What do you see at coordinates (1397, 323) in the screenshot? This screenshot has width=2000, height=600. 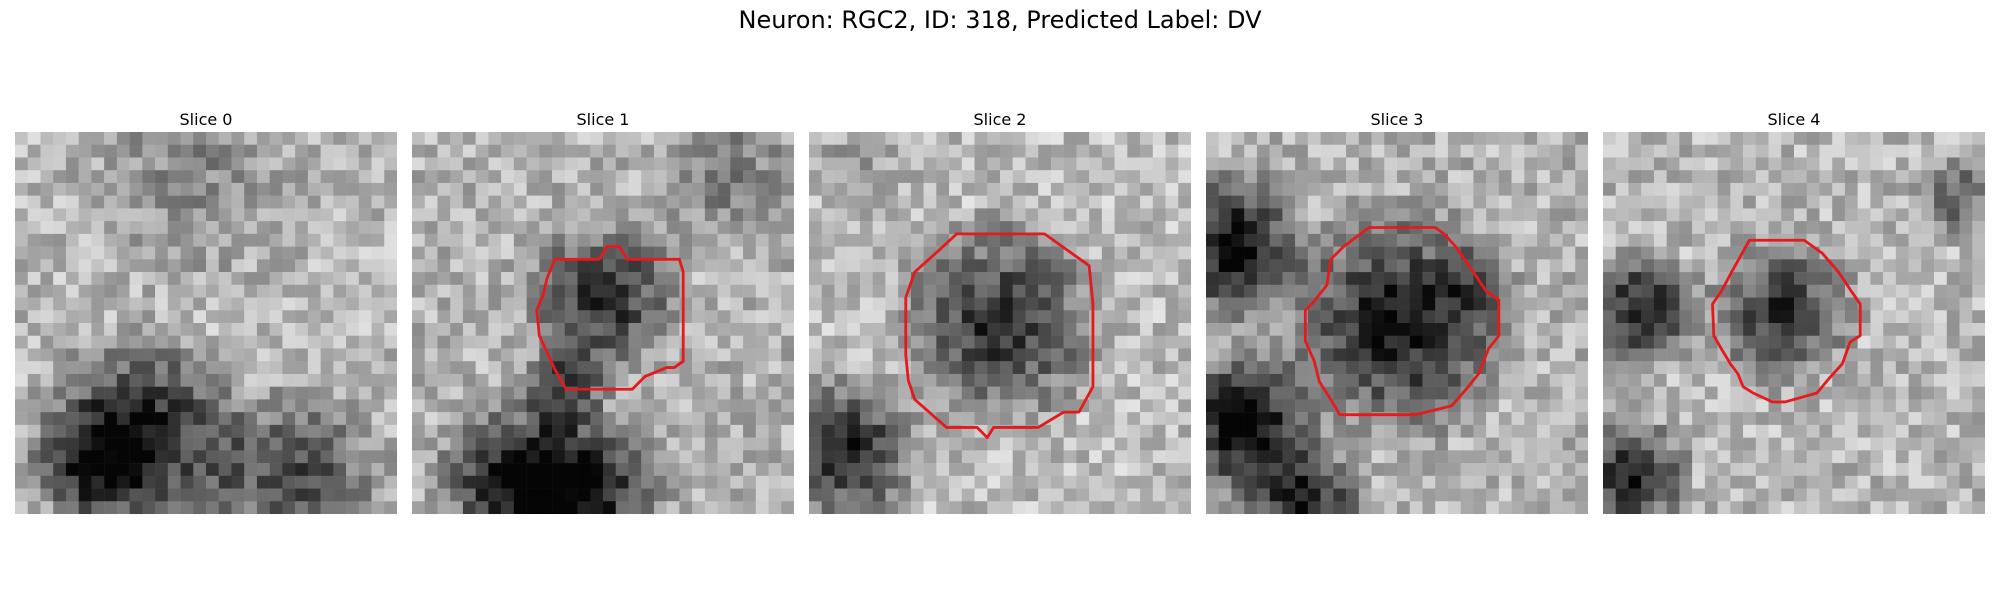 I see `microscopy-image` at bounding box center [1397, 323].